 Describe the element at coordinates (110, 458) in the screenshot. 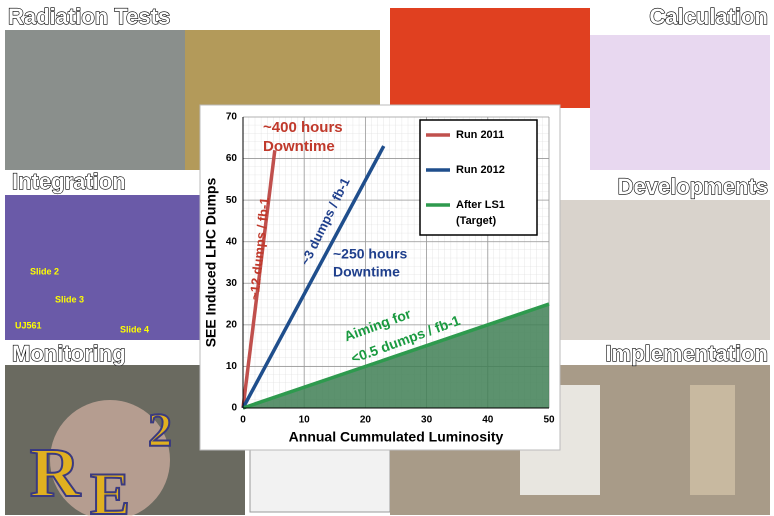

I see `logo-swirl` at that location.